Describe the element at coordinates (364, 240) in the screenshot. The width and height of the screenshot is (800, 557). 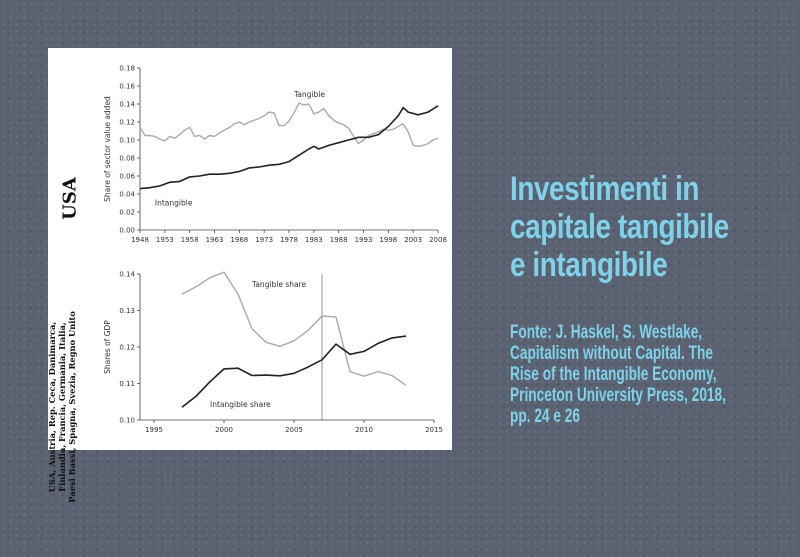
I see `x-tick-label: 1993` at that location.